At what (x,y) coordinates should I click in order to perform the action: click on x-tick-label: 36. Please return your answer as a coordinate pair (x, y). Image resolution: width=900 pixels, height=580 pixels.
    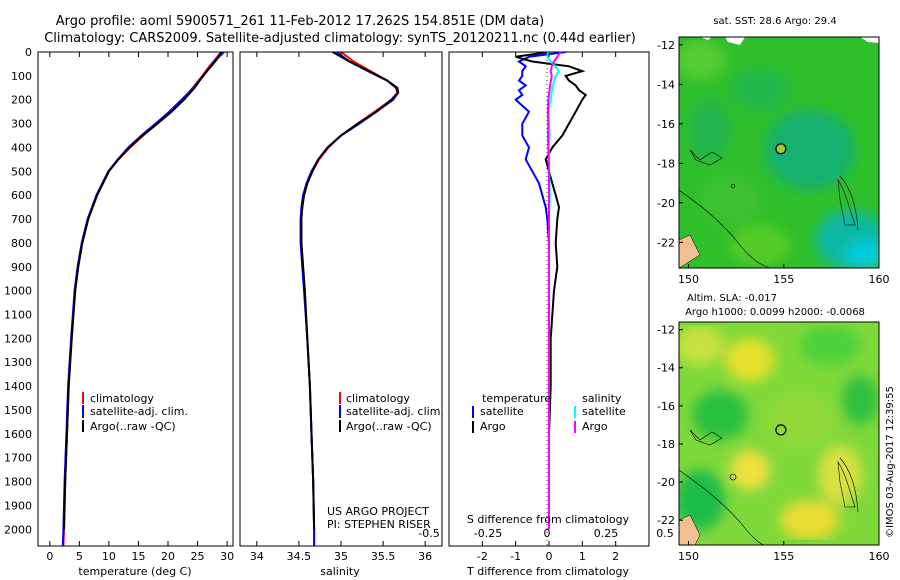
    Looking at the image, I should click on (425, 556).